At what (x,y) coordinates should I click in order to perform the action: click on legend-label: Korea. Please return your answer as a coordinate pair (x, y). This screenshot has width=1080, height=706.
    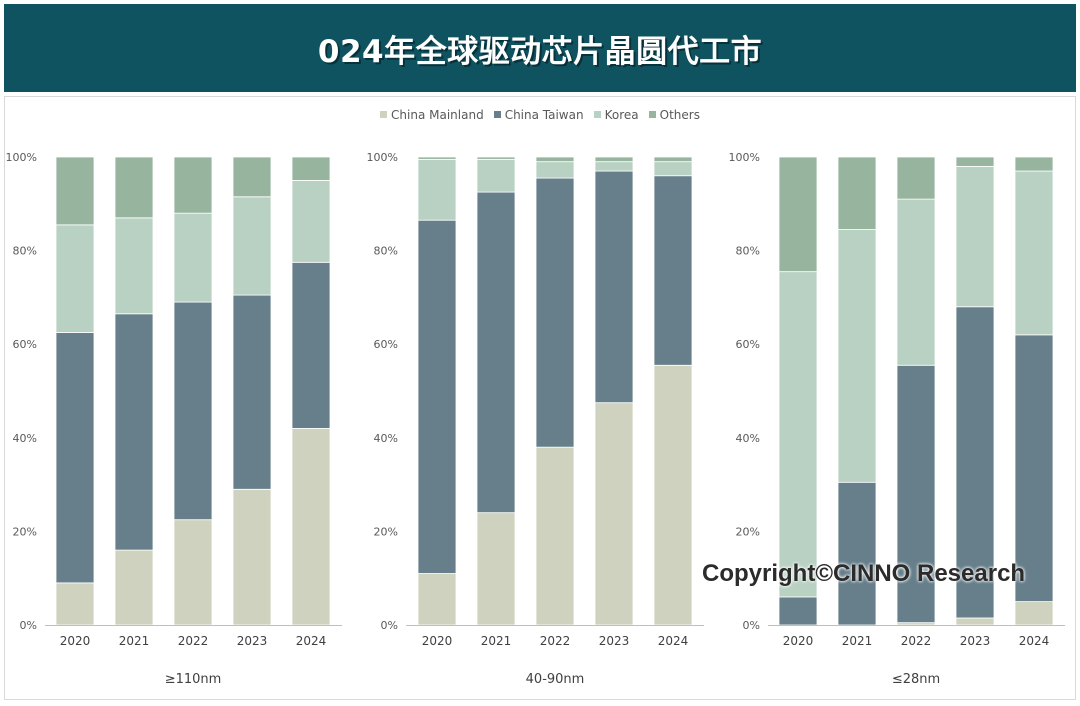
    Looking at the image, I should click on (621, 115).